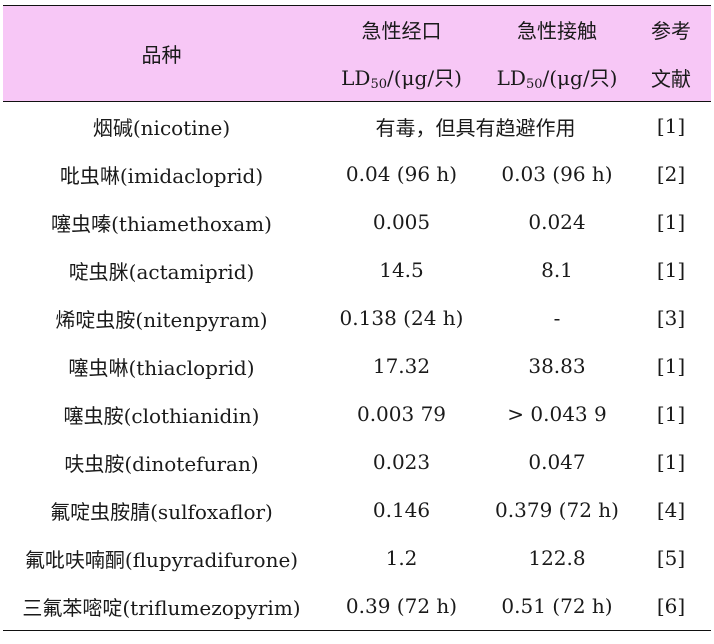  I want to click on cell-merged-note: 有毒，但具有趋避作用, so click(475, 127).